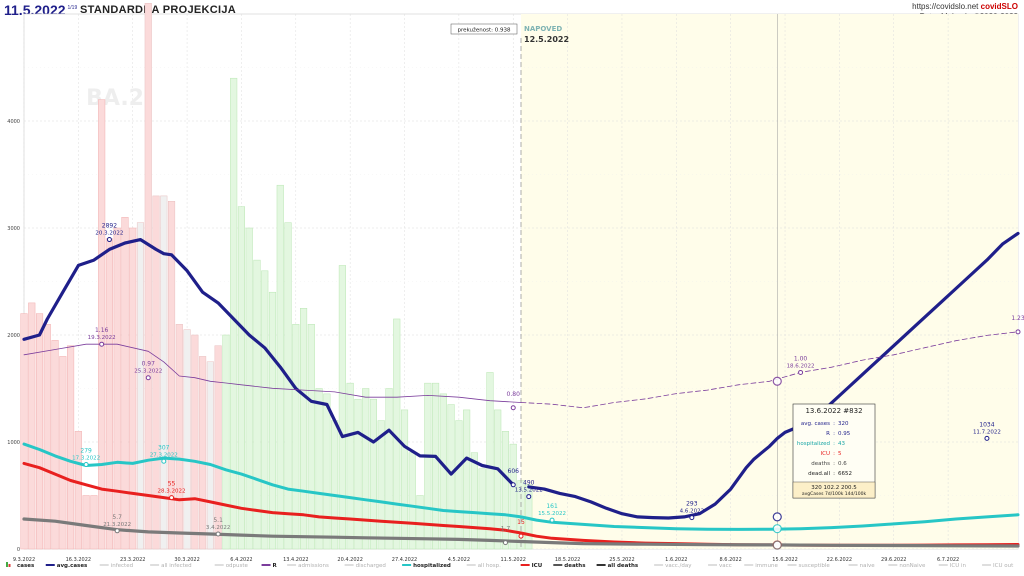 The height and width of the screenshot is (576, 1024). What do you see at coordinates (7, 564) in the screenshot?
I see `legend-swatch` at bounding box center [7, 564].